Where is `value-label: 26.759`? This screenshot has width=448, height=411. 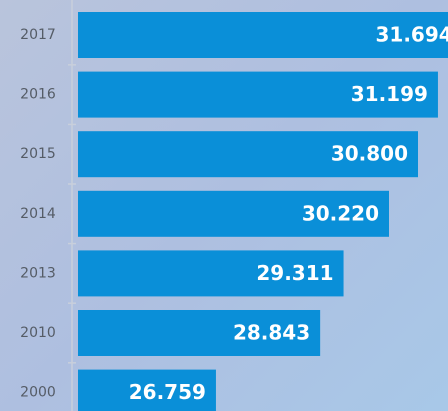
value-label: 26.759 is located at coordinates (167, 392).